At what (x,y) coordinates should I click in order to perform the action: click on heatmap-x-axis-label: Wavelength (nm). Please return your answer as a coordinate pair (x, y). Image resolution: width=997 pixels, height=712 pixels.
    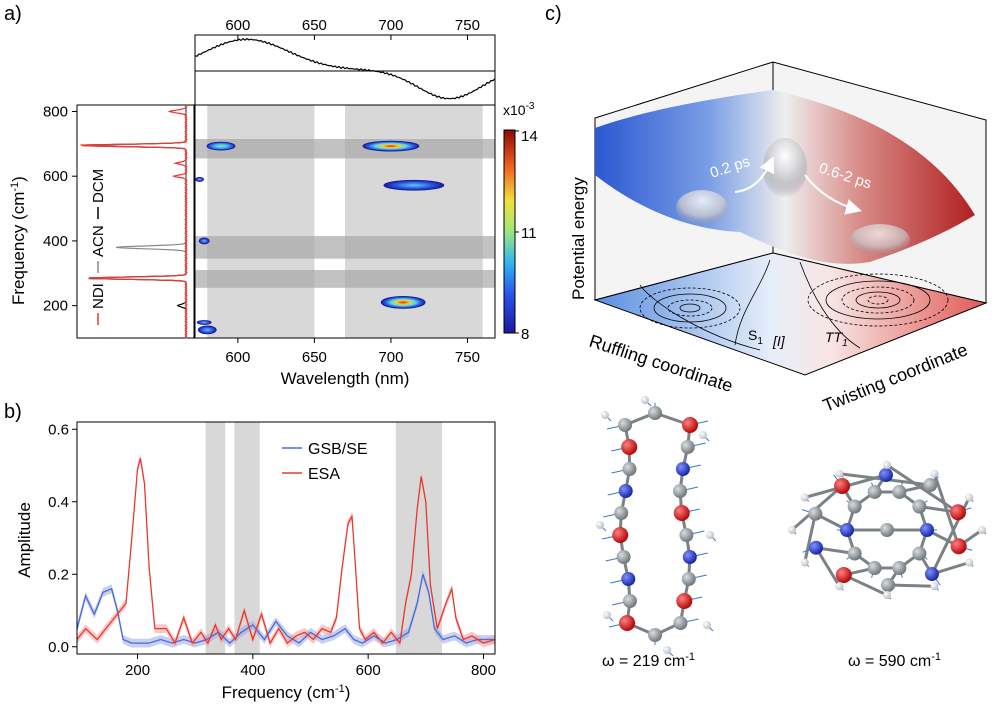
    Looking at the image, I should click on (345, 378).